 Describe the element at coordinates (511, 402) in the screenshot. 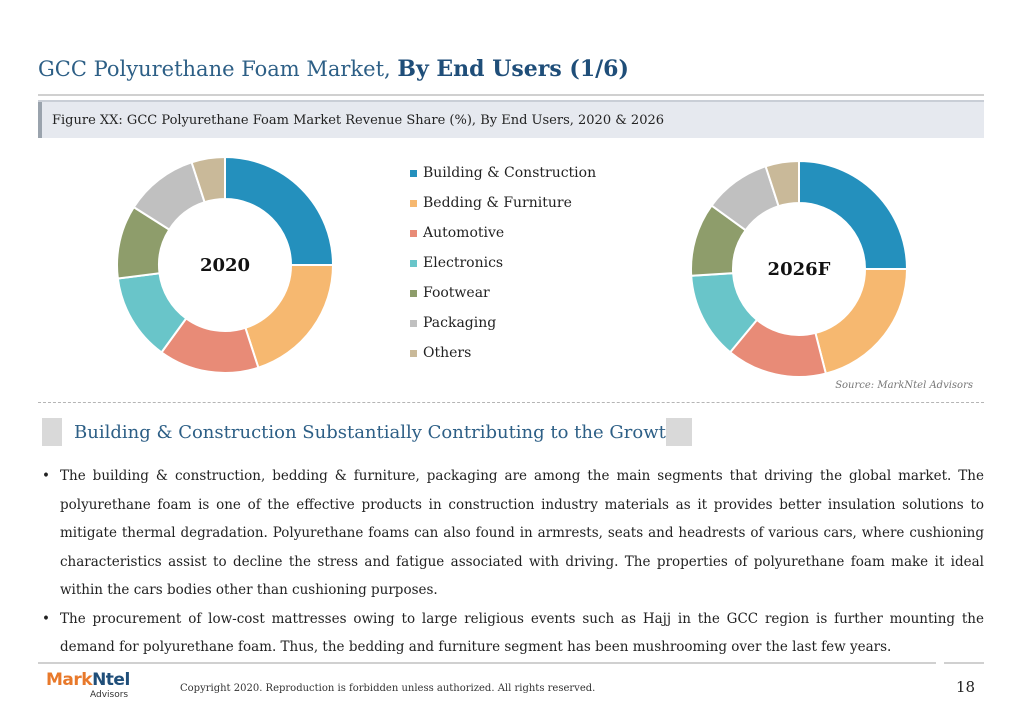

I see `dashed-divider` at that location.